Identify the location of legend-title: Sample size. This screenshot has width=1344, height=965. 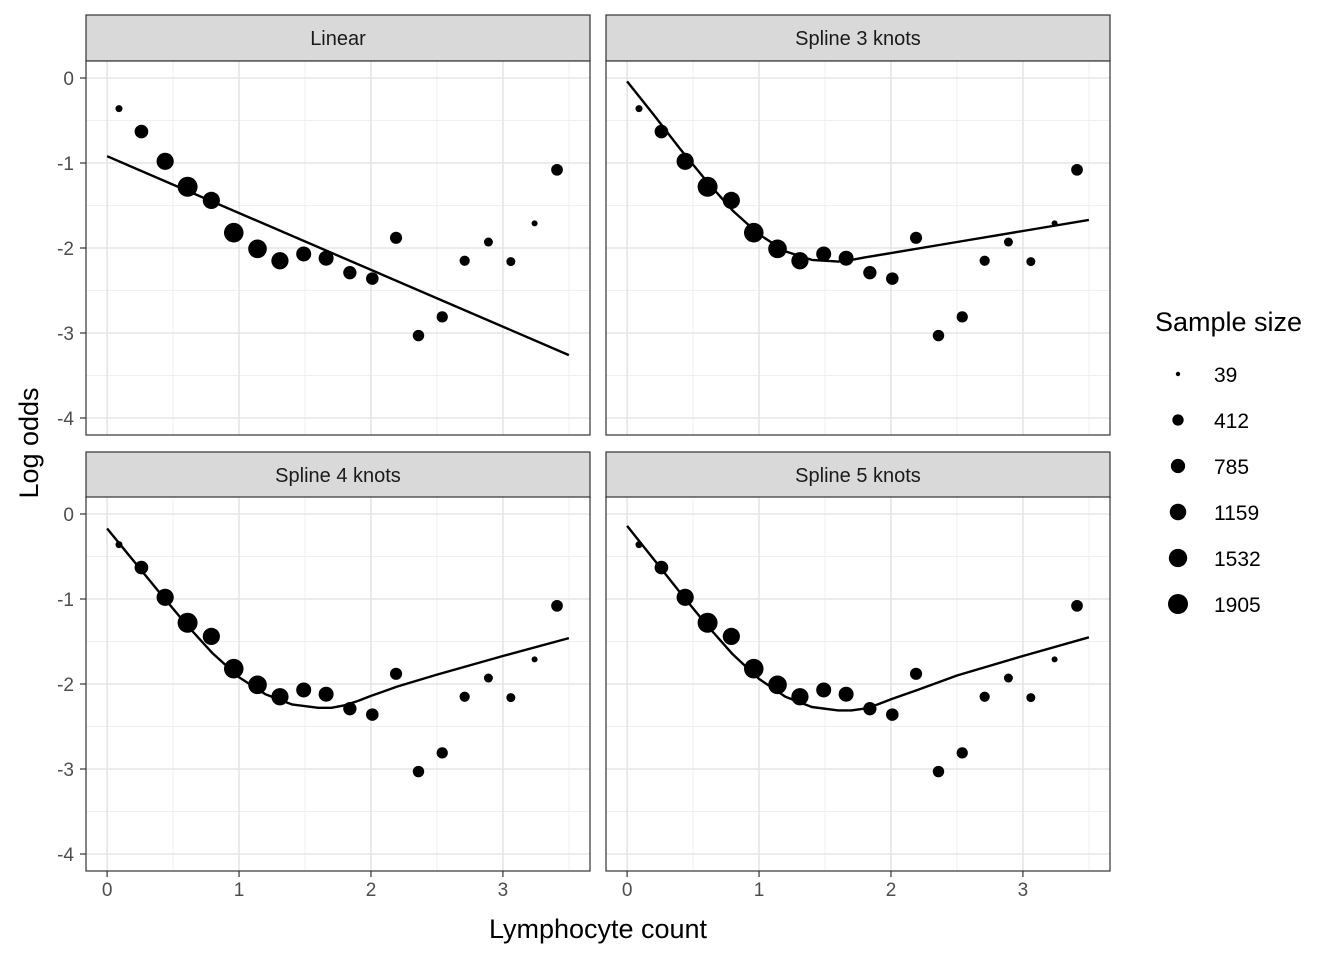
(1228, 322).